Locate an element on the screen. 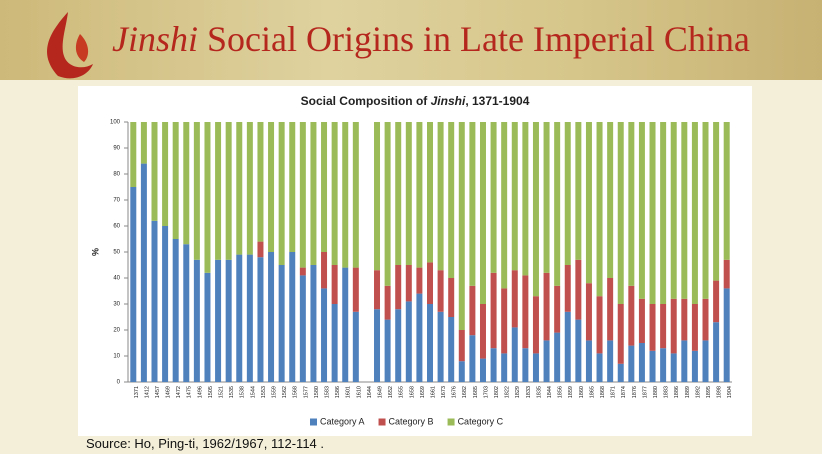 This screenshot has height=454, width=822. chart-title-part: Jinshi is located at coordinates (448, 101).